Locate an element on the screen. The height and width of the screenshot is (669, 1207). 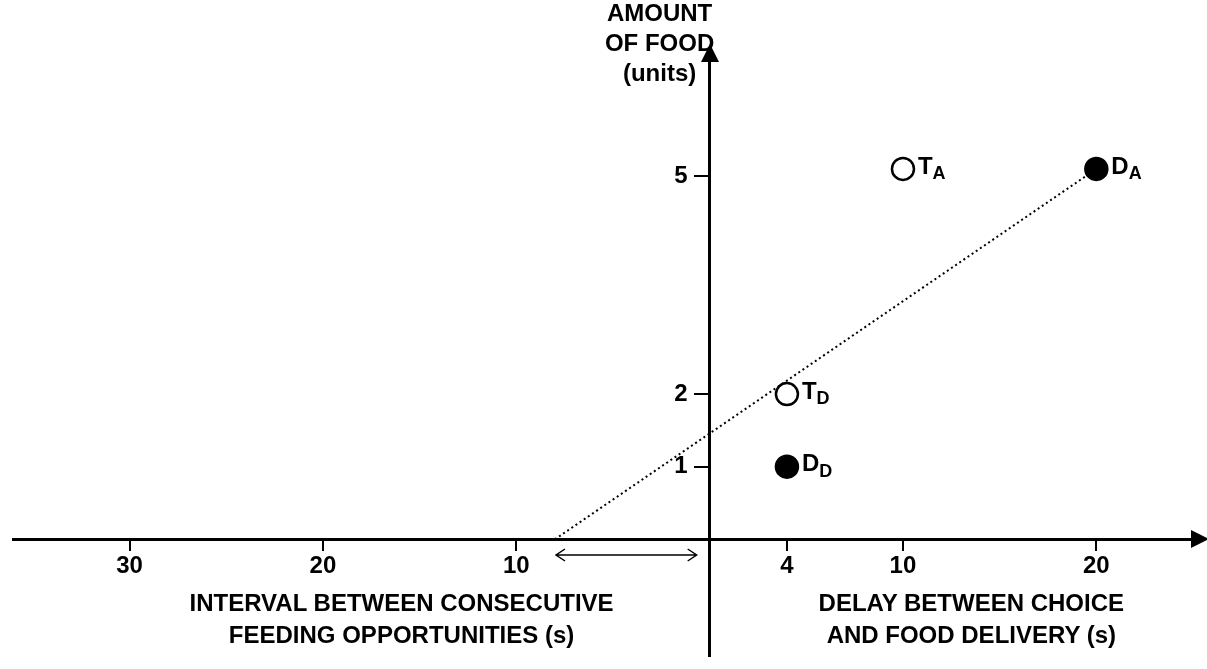
annotation: INTERVAL BETWEEN CONSECUTIVE FEEDING OPPORTUNITIES (s) is located at coordinates (401, 618).